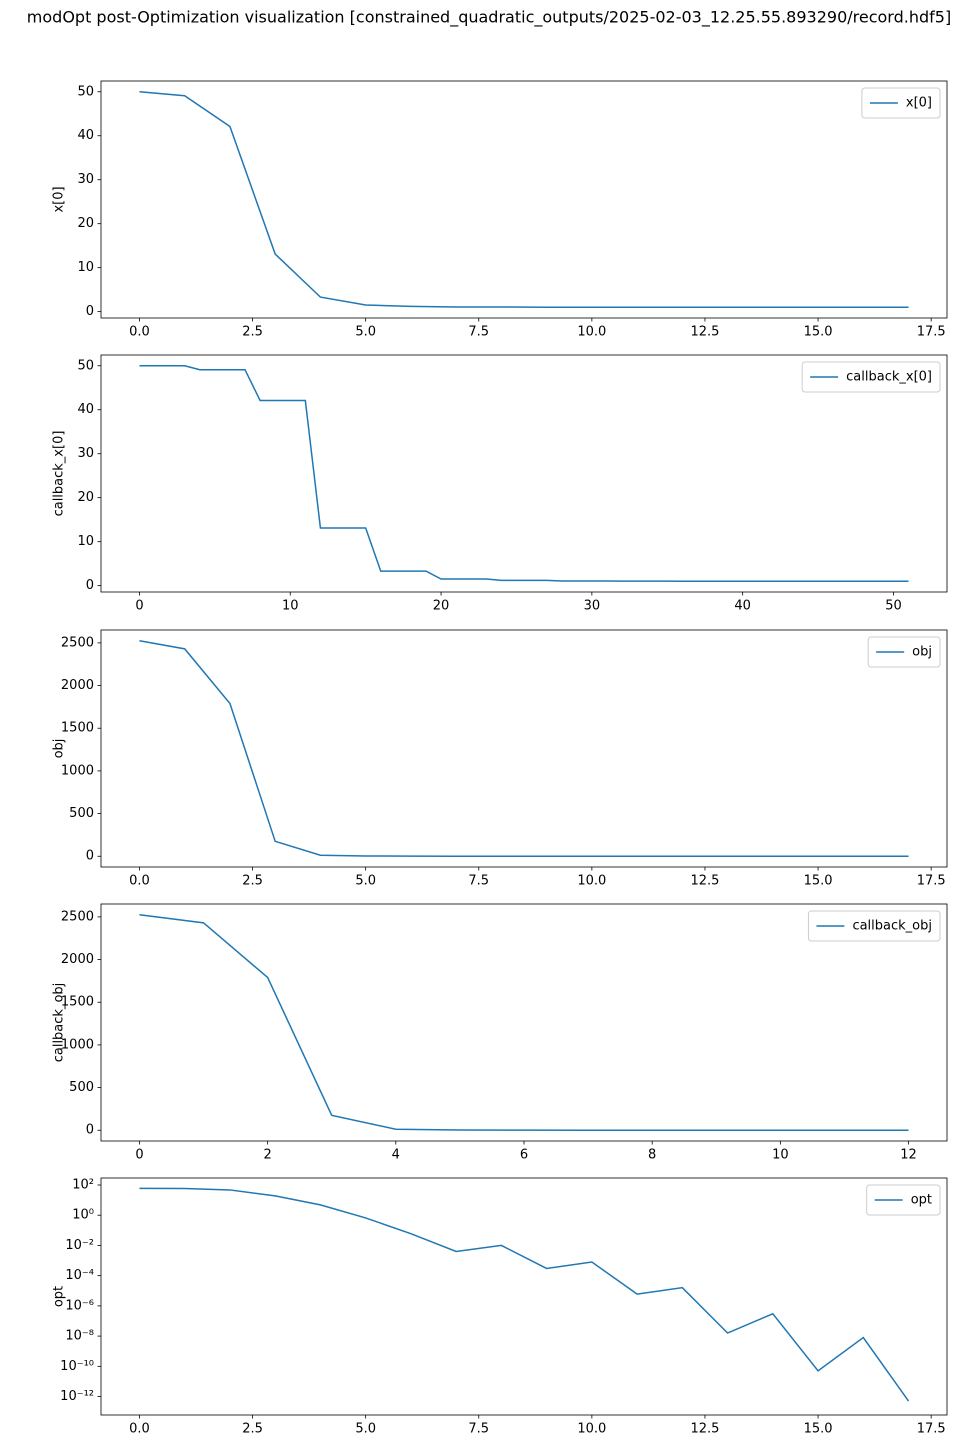 This screenshot has height=1448, width=978. I want to click on legend-label: callback_obj, so click(892, 926).